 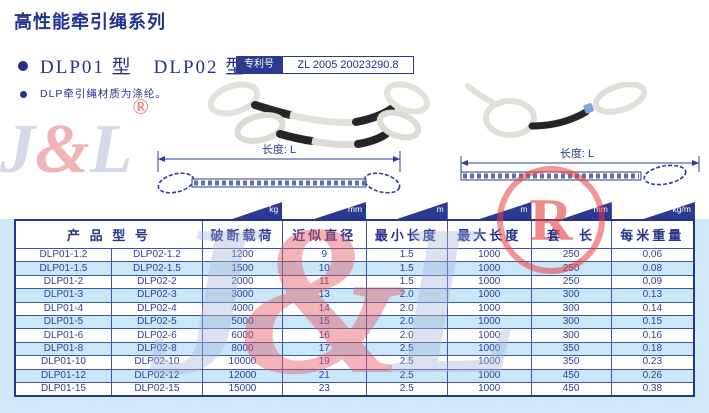 I want to click on table-cell: DLP02-10, so click(x=156, y=362).